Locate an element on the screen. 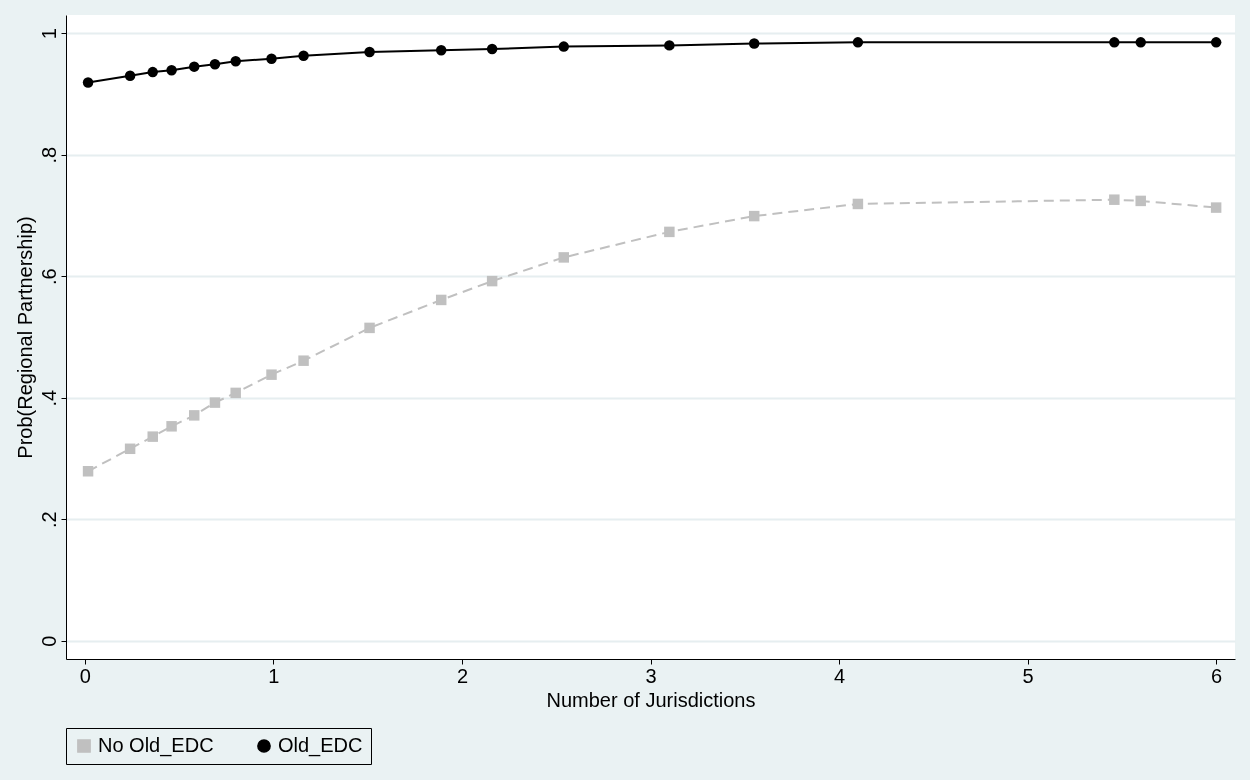 The height and width of the screenshot is (780, 1250). y-tick-label: .2 is located at coordinates (48, 520).